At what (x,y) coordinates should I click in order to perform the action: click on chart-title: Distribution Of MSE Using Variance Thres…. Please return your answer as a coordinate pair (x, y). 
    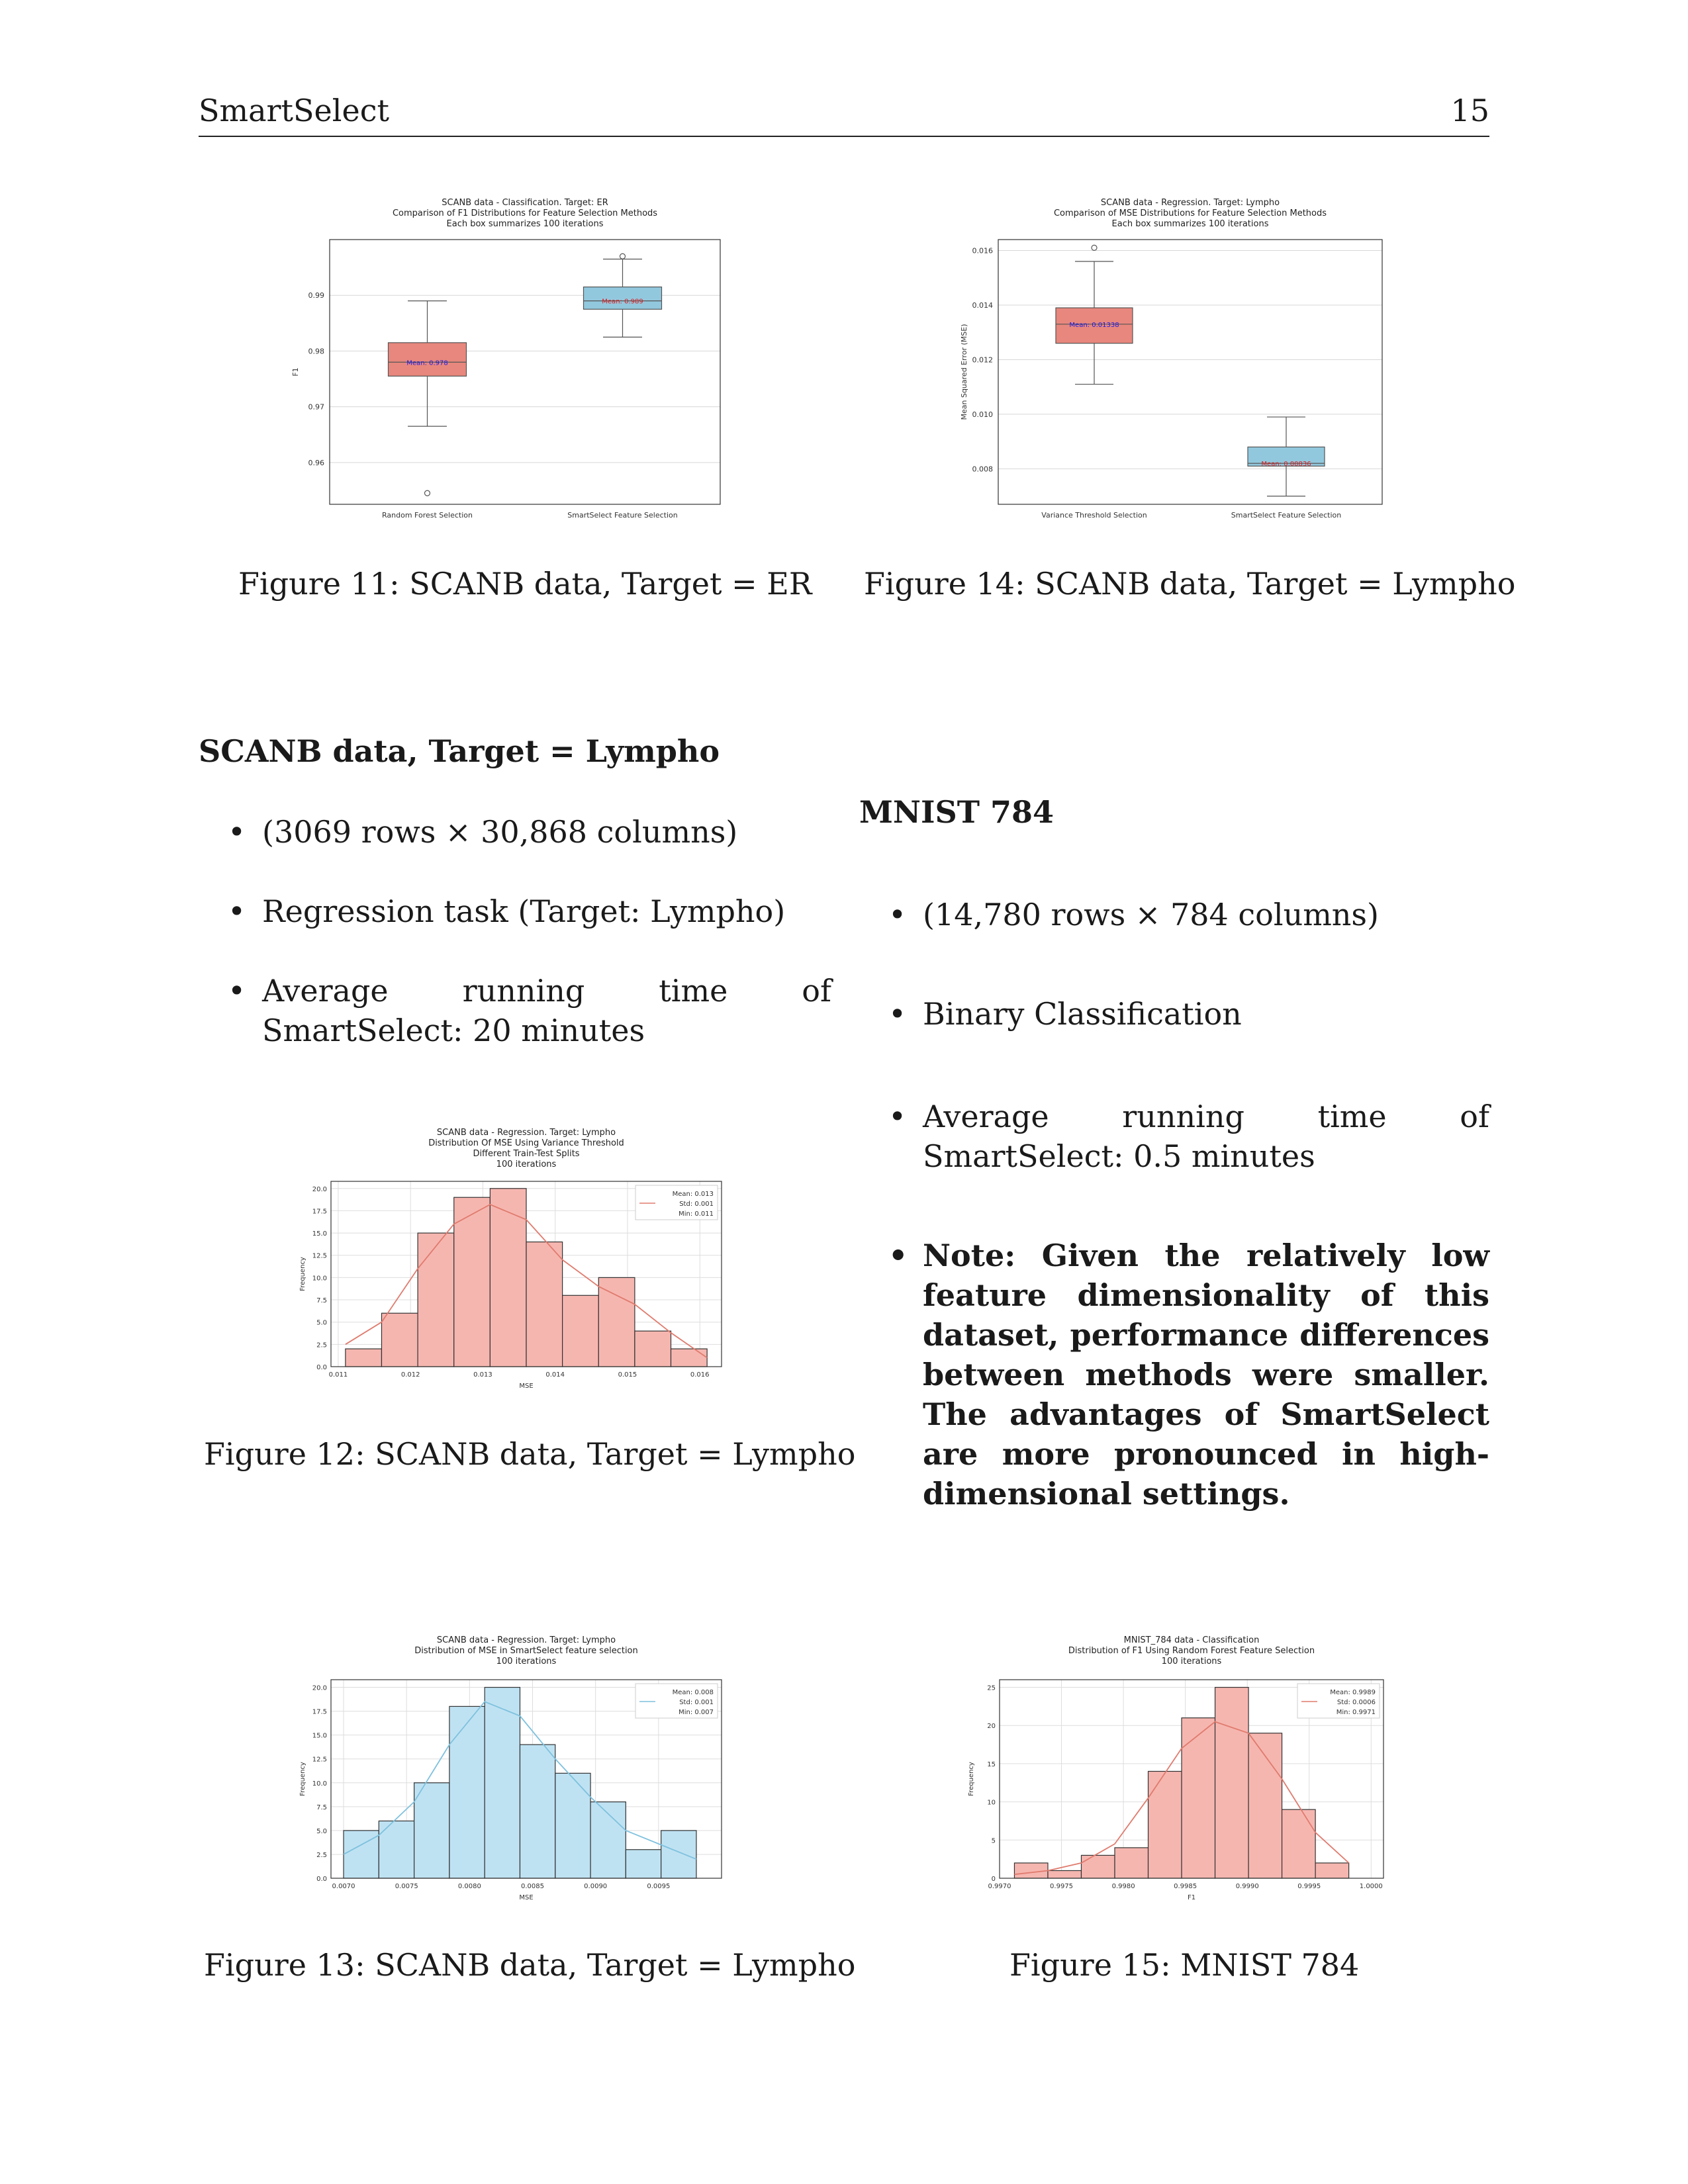
    Looking at the image, I should click on (526, 1143).